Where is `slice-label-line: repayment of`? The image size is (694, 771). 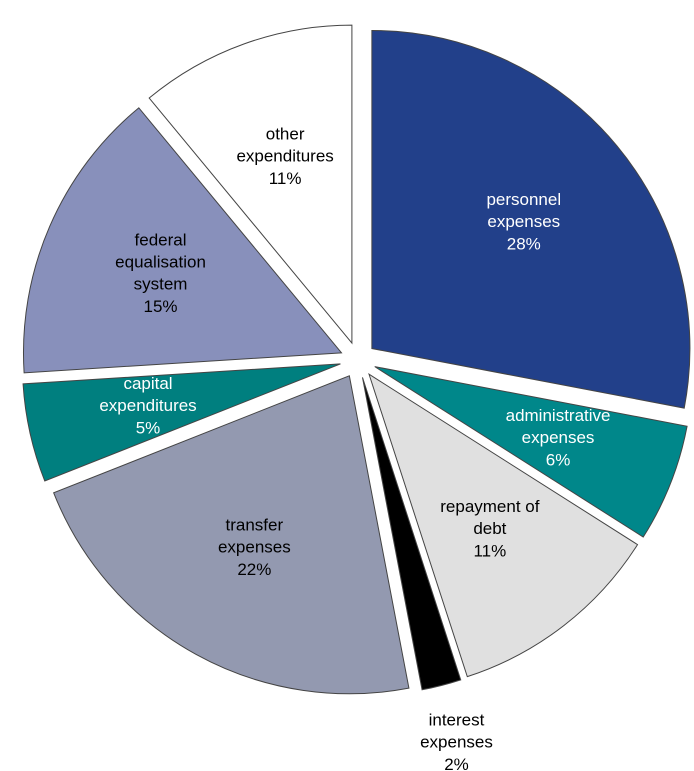 slice-label-line: repayment of is located at coordinates (489, 506).